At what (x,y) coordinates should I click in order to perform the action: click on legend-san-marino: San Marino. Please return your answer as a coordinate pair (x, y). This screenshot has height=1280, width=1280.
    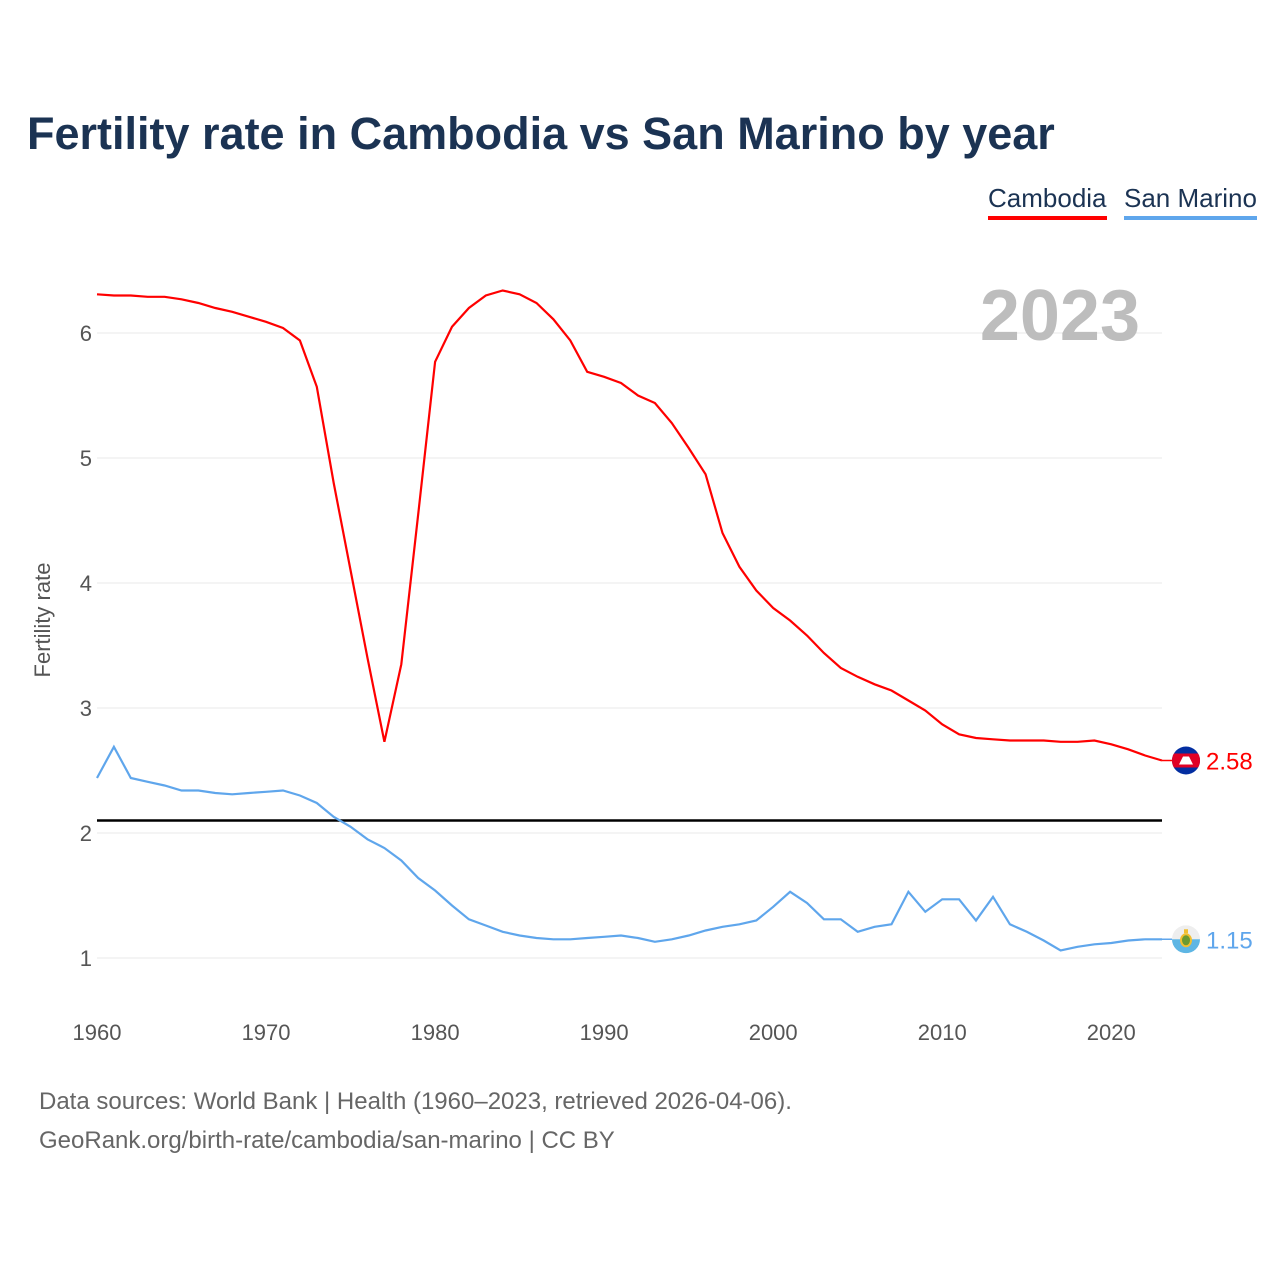
    Looking at the image, I should click on (1190, 201).